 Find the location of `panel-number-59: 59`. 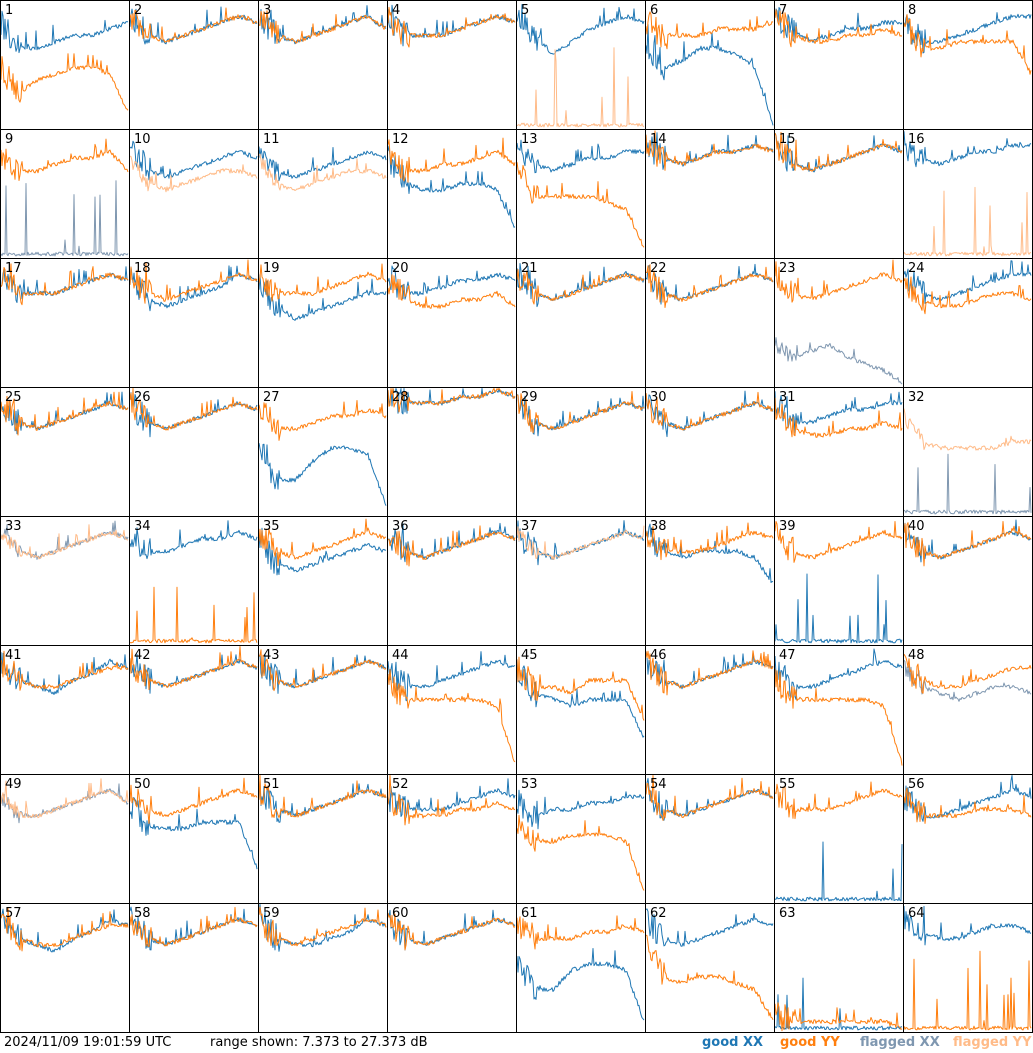

panel-number-59: 59 is located at coordinates (271, 913).